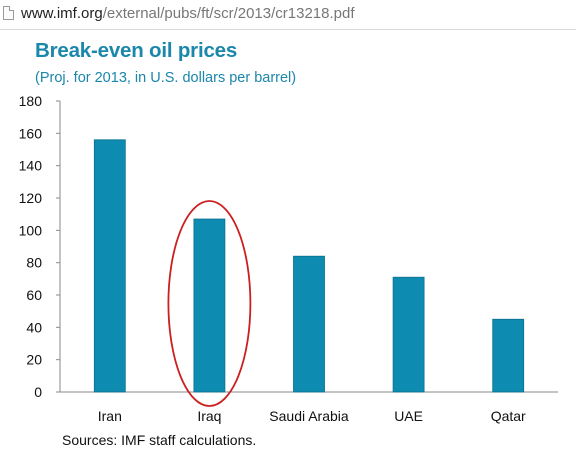 The width and height of the screenshot is (576, 459). What do you see at coordinates (136, 50) in the screenshot?
I see `chart-title: Break-even oil prices` at bounding box center [136, 50].